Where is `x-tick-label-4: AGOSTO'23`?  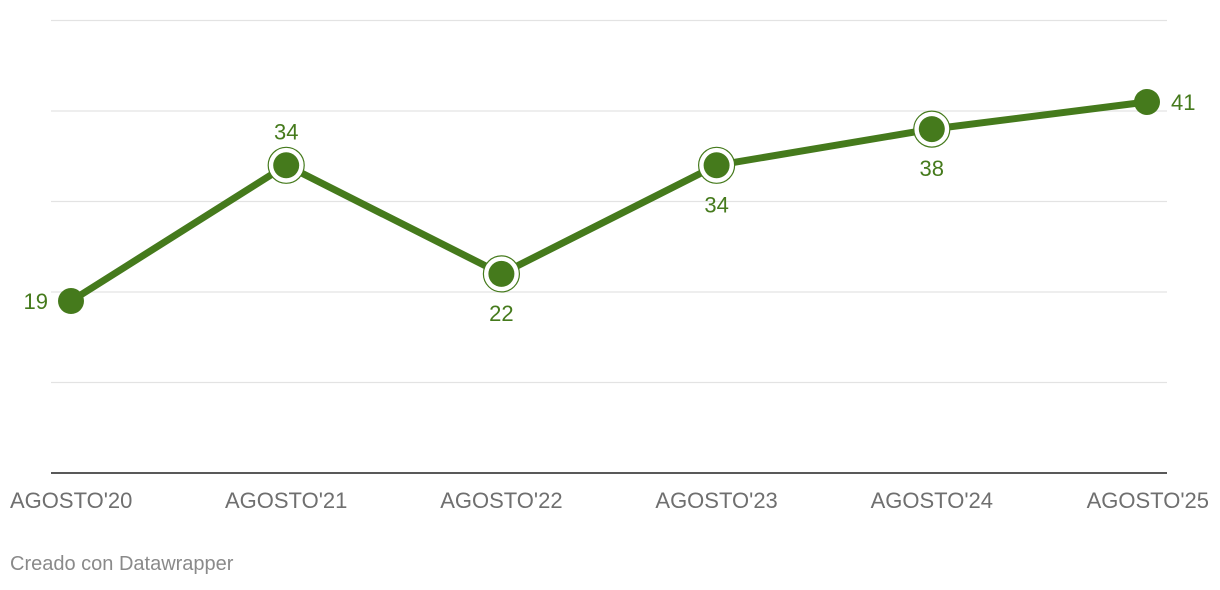 x-tick-label-4: AGOSTO'23 is located at coordinates (716, 500).